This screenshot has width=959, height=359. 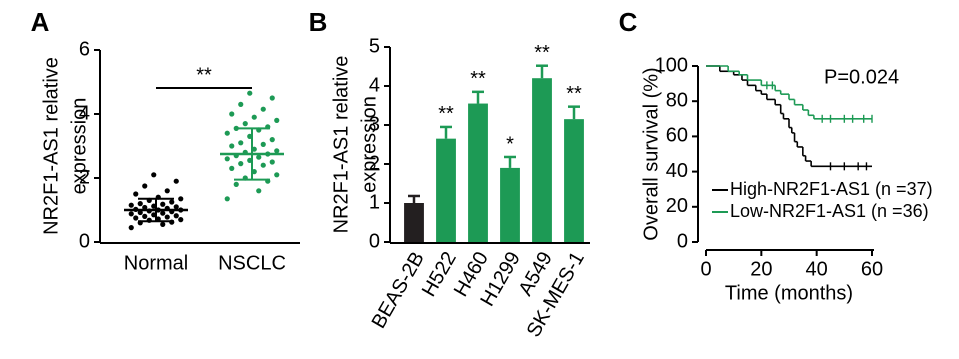 I want to click on annotation: P=0.024, so click(x=861, y=77).